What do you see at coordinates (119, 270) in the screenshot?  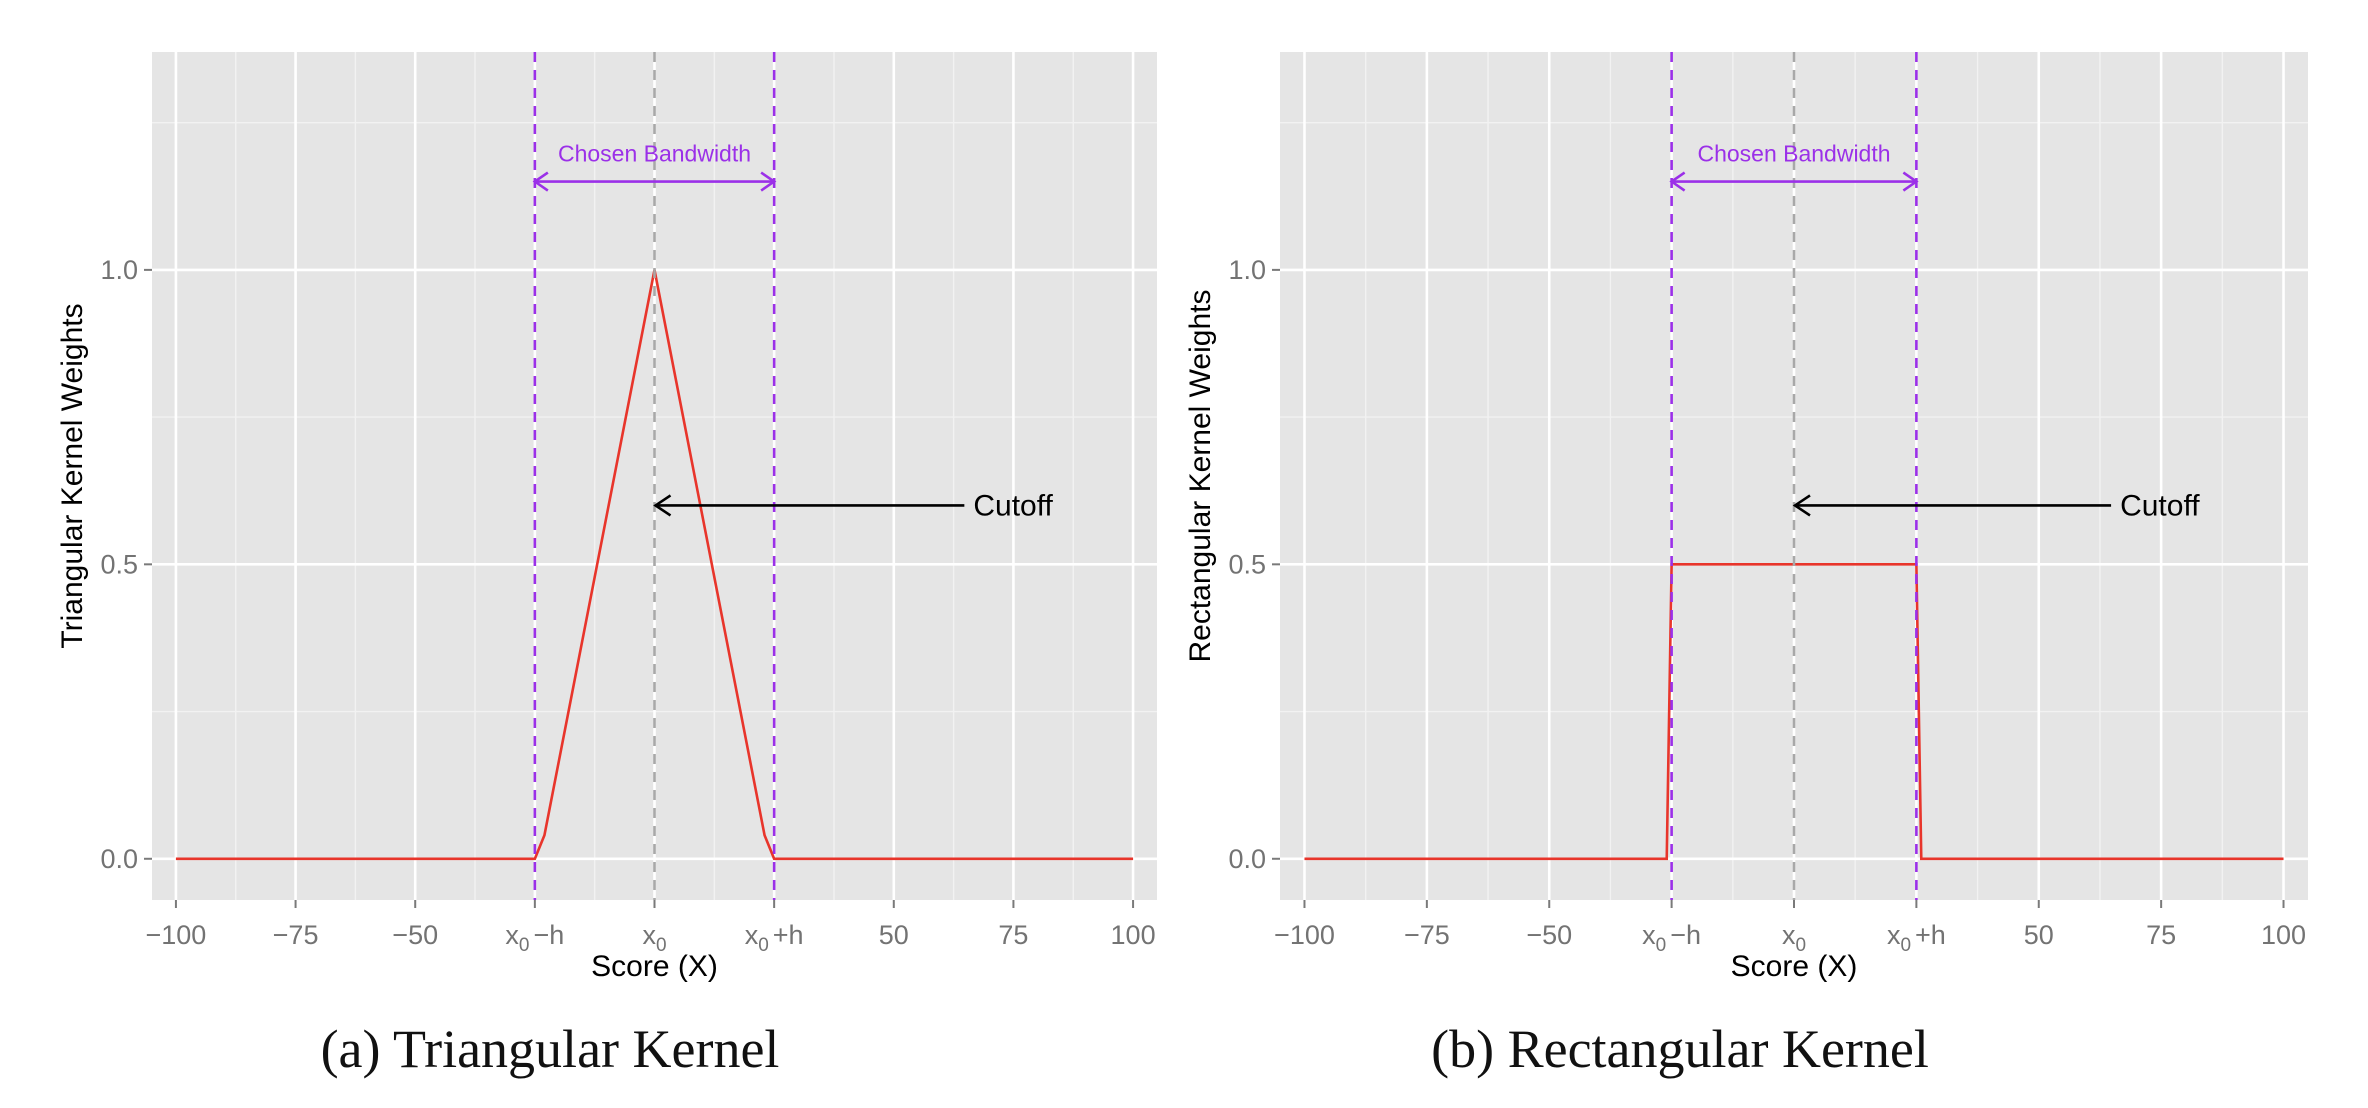 I see `panel-1-y-tick-label: 1.0` at bounding box center [119, 270].